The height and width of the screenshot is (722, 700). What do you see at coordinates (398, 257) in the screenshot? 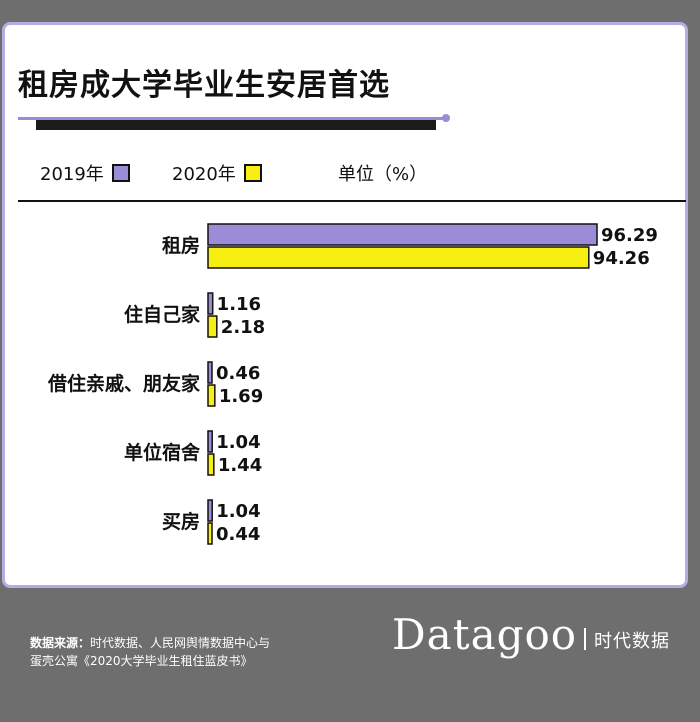
I see `bar-2020年-rent` at bounding box center [398, 257].